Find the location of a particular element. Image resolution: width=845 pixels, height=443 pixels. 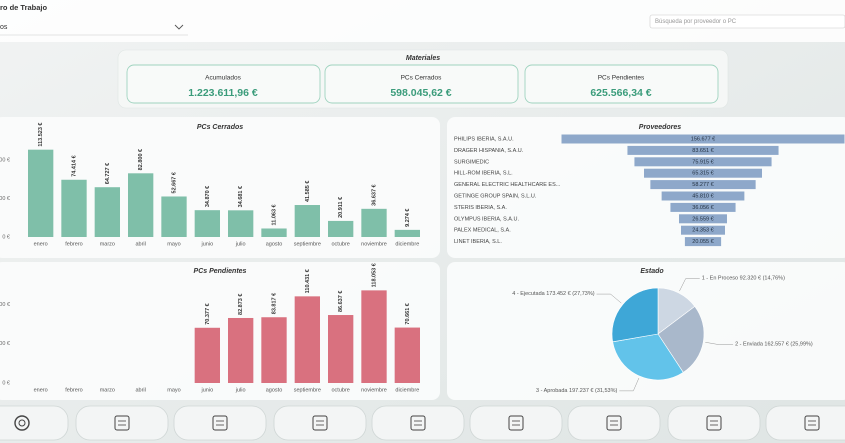

data-label: 34.681 € is located at coordinates (241, 196).